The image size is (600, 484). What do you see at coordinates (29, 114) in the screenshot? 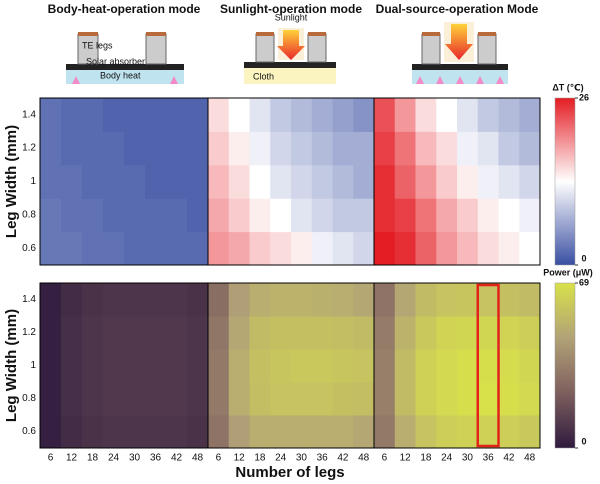
I see `y-tick-label: 1.4` at bounding box center [29, 114].